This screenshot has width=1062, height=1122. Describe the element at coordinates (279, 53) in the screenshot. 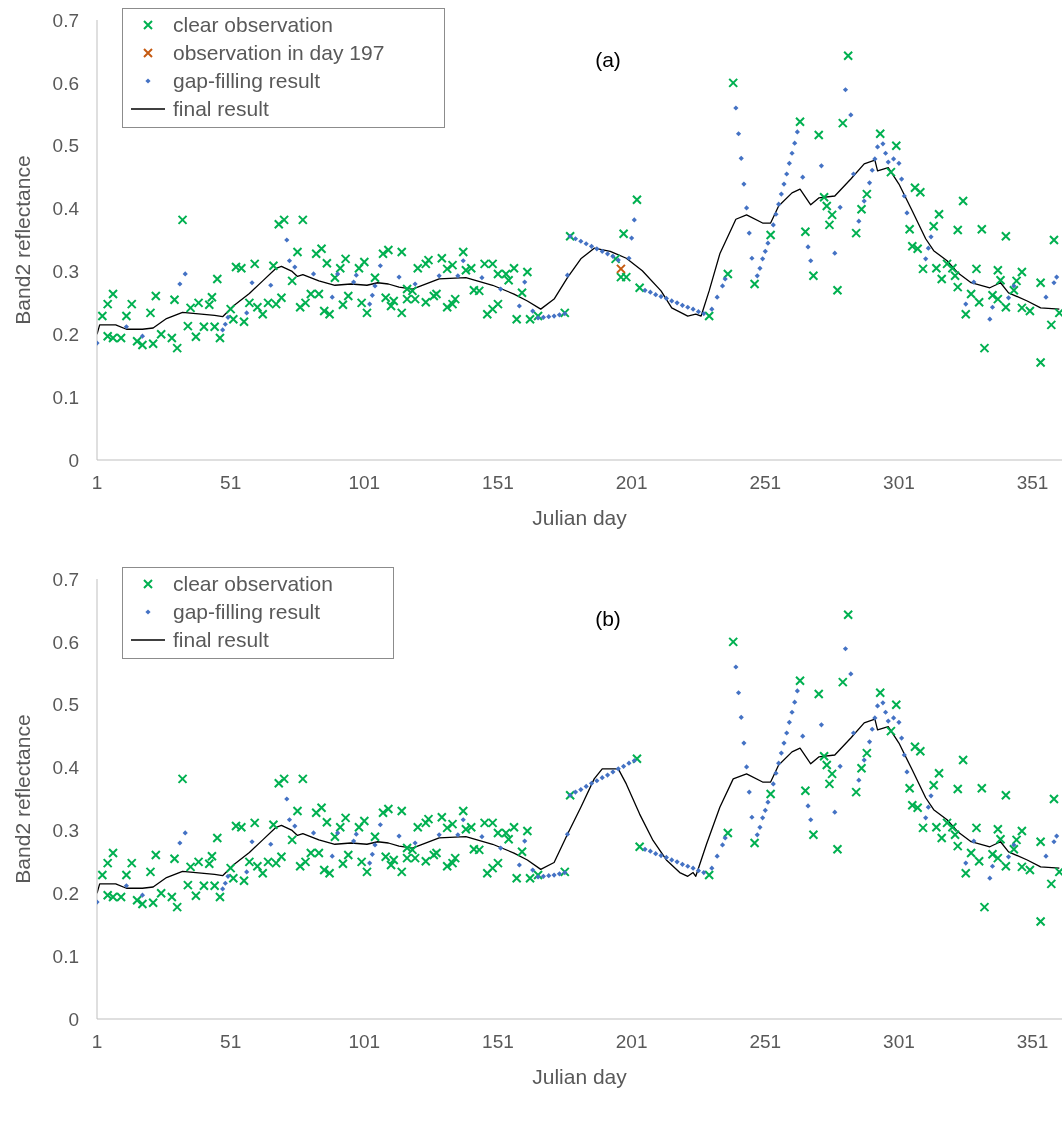

I see `legend-label: observation in day 197` at that location.